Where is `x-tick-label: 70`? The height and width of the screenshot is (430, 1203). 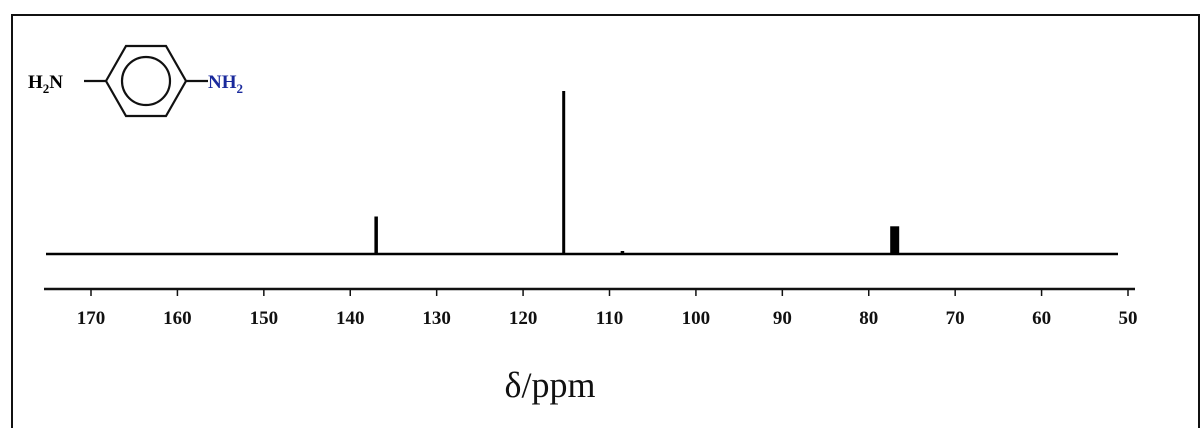
x-tick-label: 70 is located at coordinates (955, 318).